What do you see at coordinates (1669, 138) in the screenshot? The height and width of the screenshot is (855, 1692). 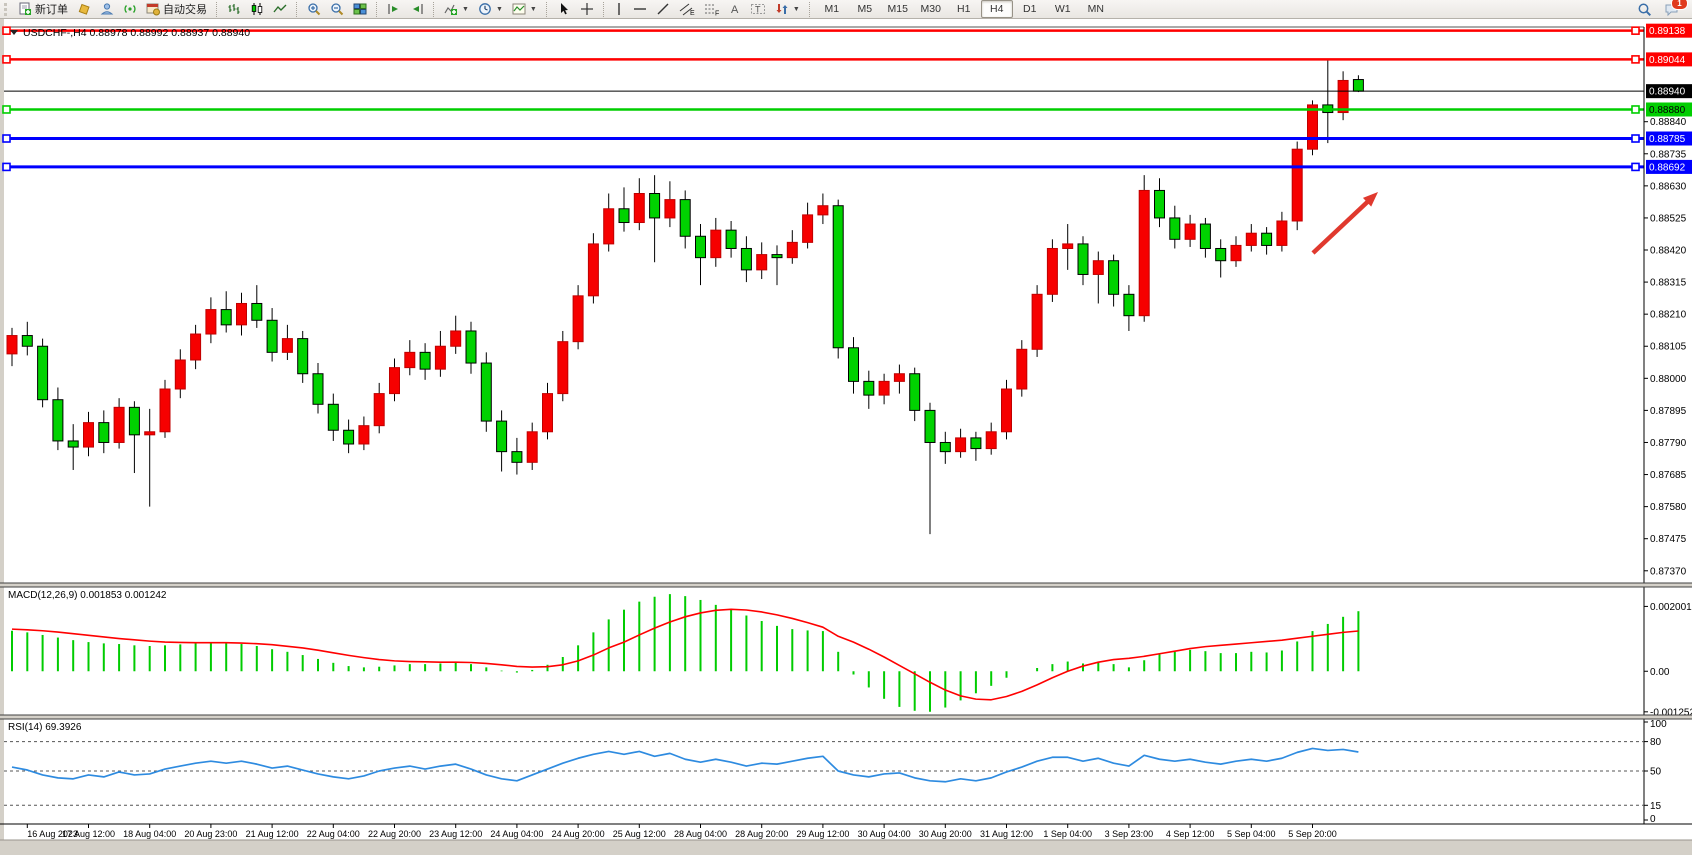 I see `price-badge-support-1: 0.88785` at bounding box center [1669, 138].